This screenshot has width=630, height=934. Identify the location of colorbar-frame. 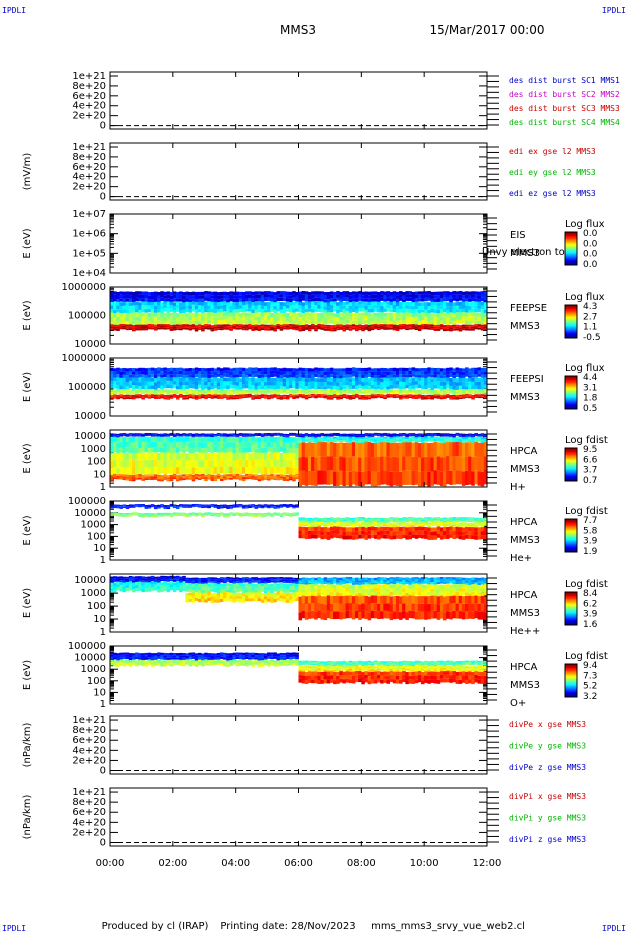
(571, 392).